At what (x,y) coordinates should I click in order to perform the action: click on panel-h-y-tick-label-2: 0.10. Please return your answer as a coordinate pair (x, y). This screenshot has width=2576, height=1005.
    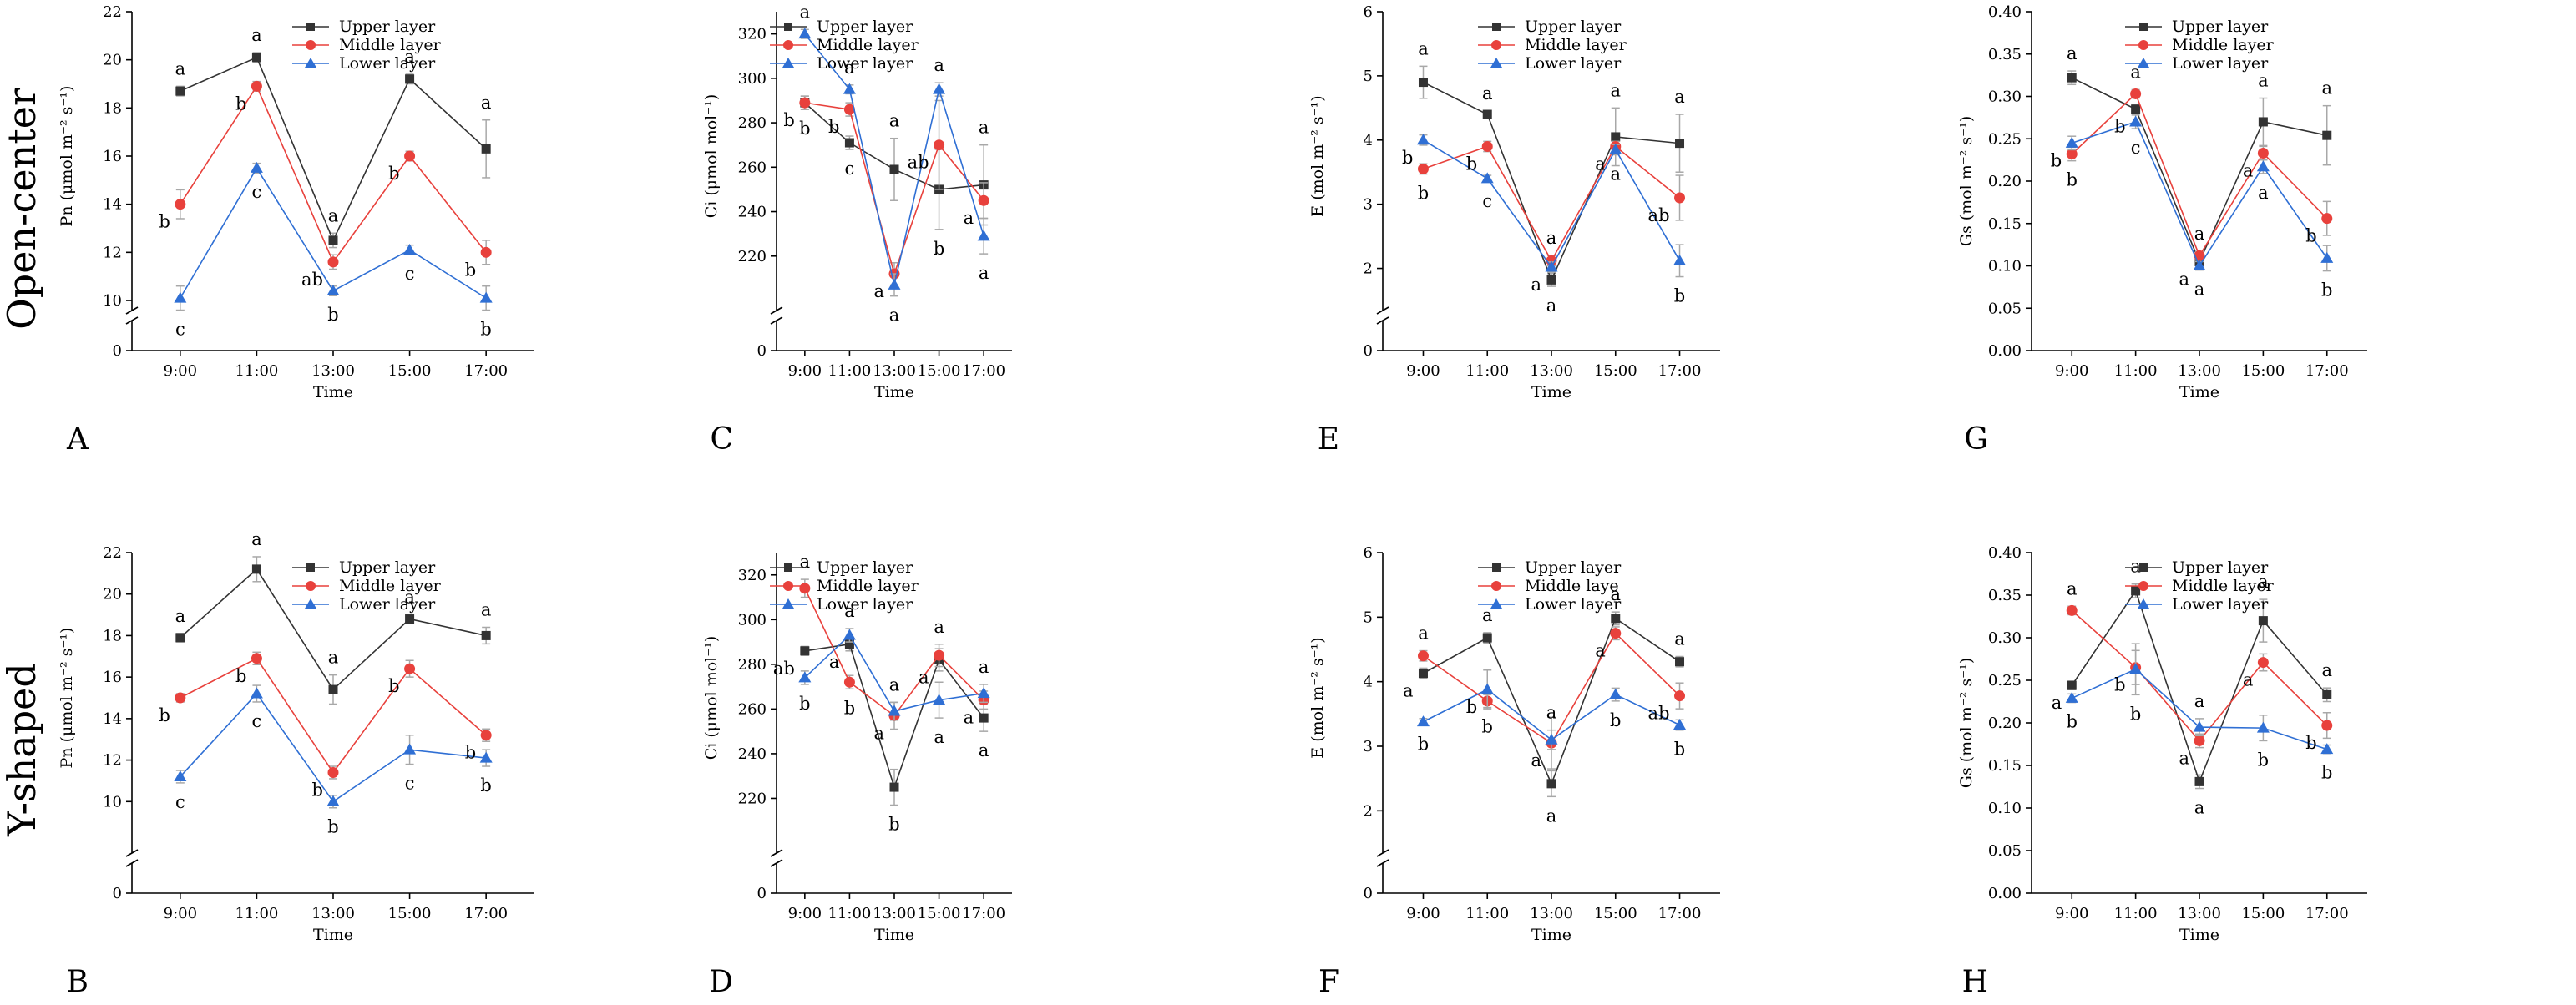
    Looking at the image, I should click on (2005, 808).